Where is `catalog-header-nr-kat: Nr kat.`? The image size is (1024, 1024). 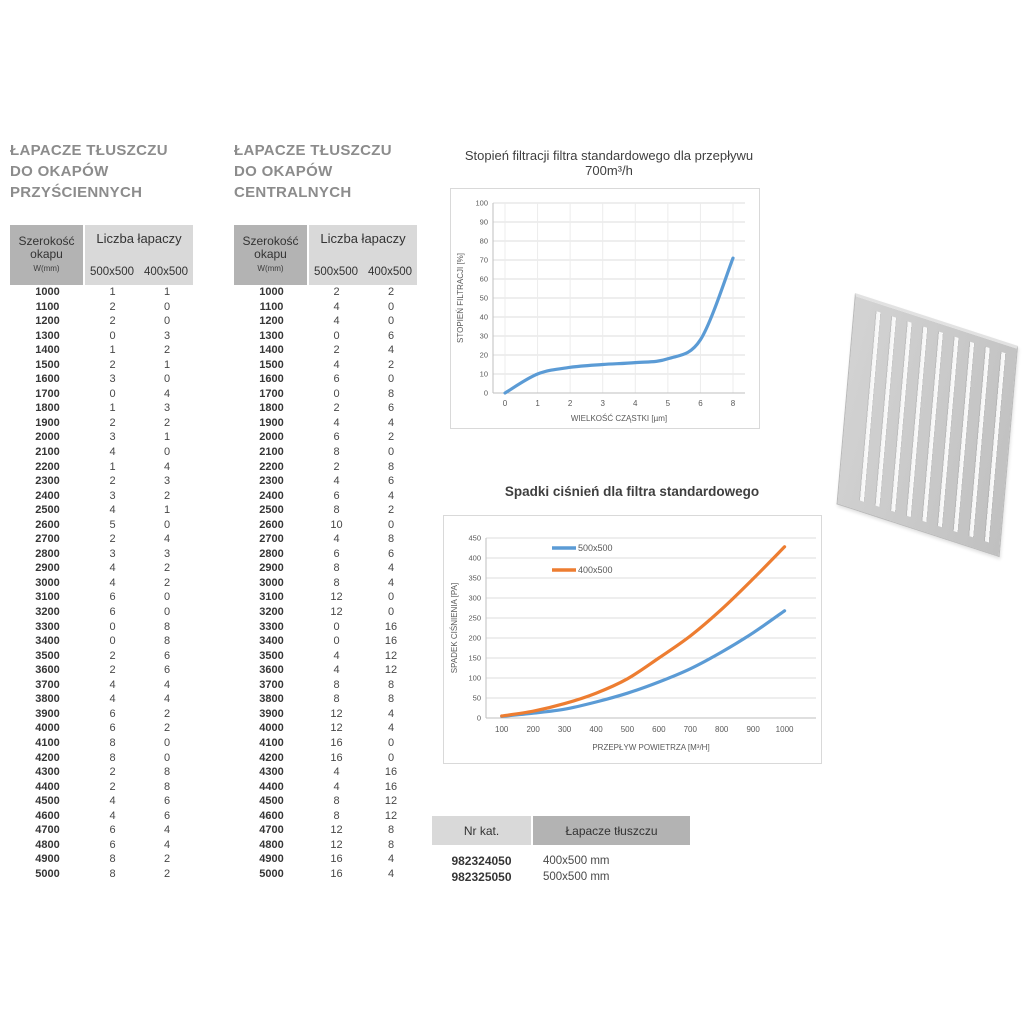
catalog-header-nr-kat: Nr kat. is located at coordinates (481, 830).